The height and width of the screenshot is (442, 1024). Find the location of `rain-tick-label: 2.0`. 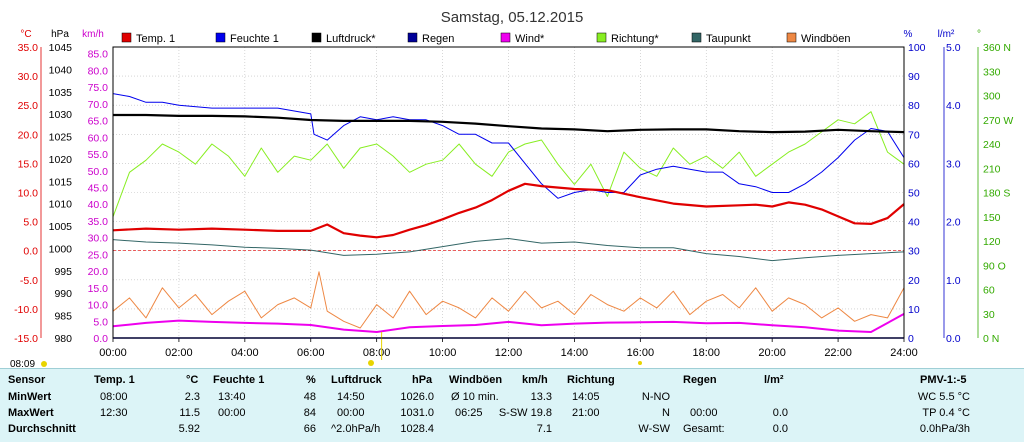

rain-tick-label: 2.0 is located at coordinates (953, 223).